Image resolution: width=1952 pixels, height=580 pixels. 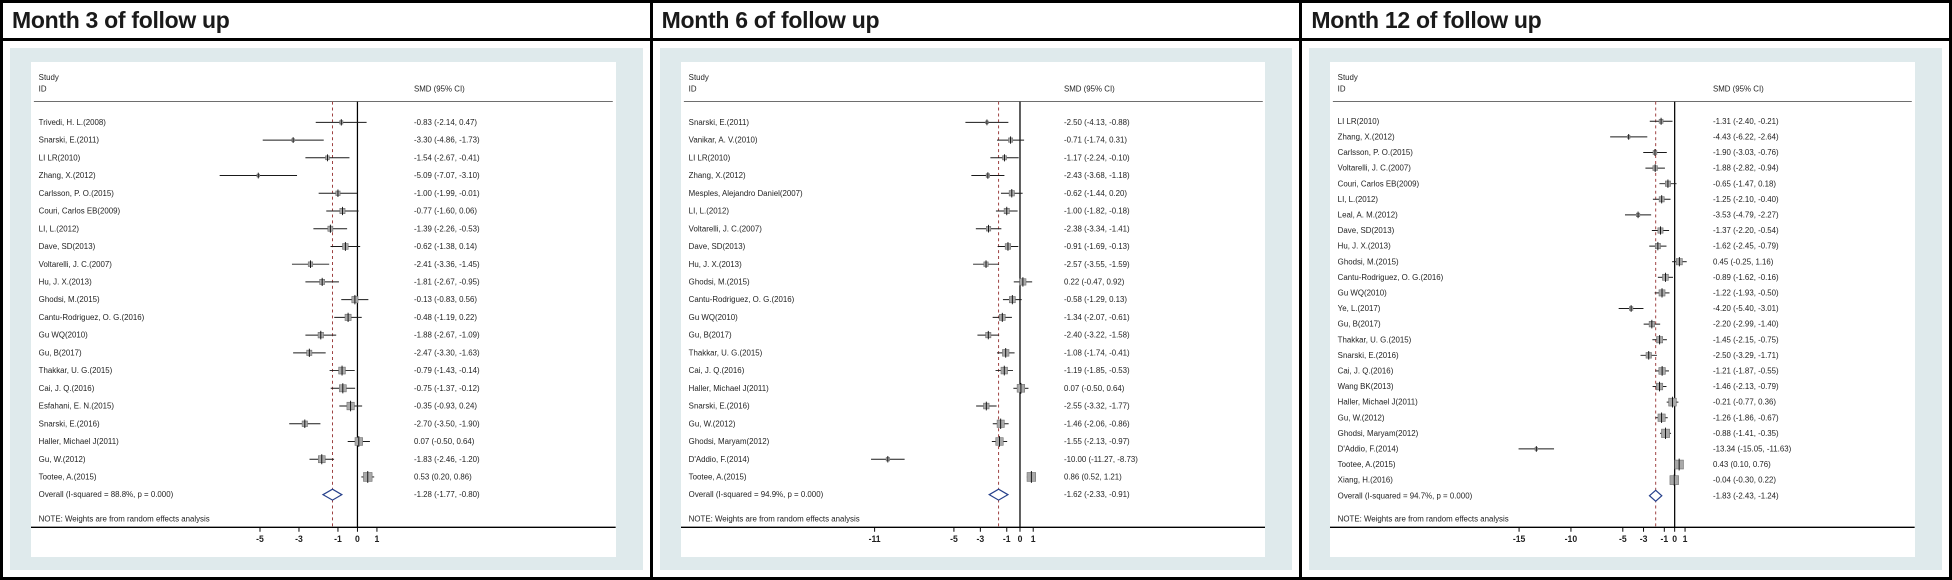 I want to click on study-effect-value: -0.75 (-1.37, -0.12), so click(x=447, y=388).